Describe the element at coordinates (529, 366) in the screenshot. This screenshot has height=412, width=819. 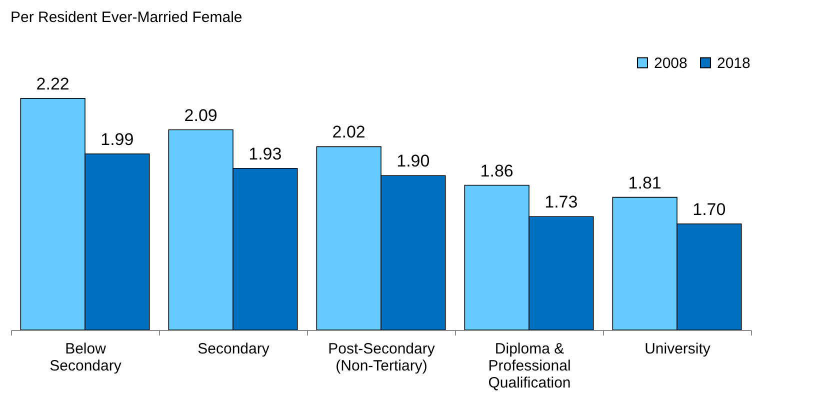
I see `x-tick-label: Diploma & Professional Qualification` at that location.